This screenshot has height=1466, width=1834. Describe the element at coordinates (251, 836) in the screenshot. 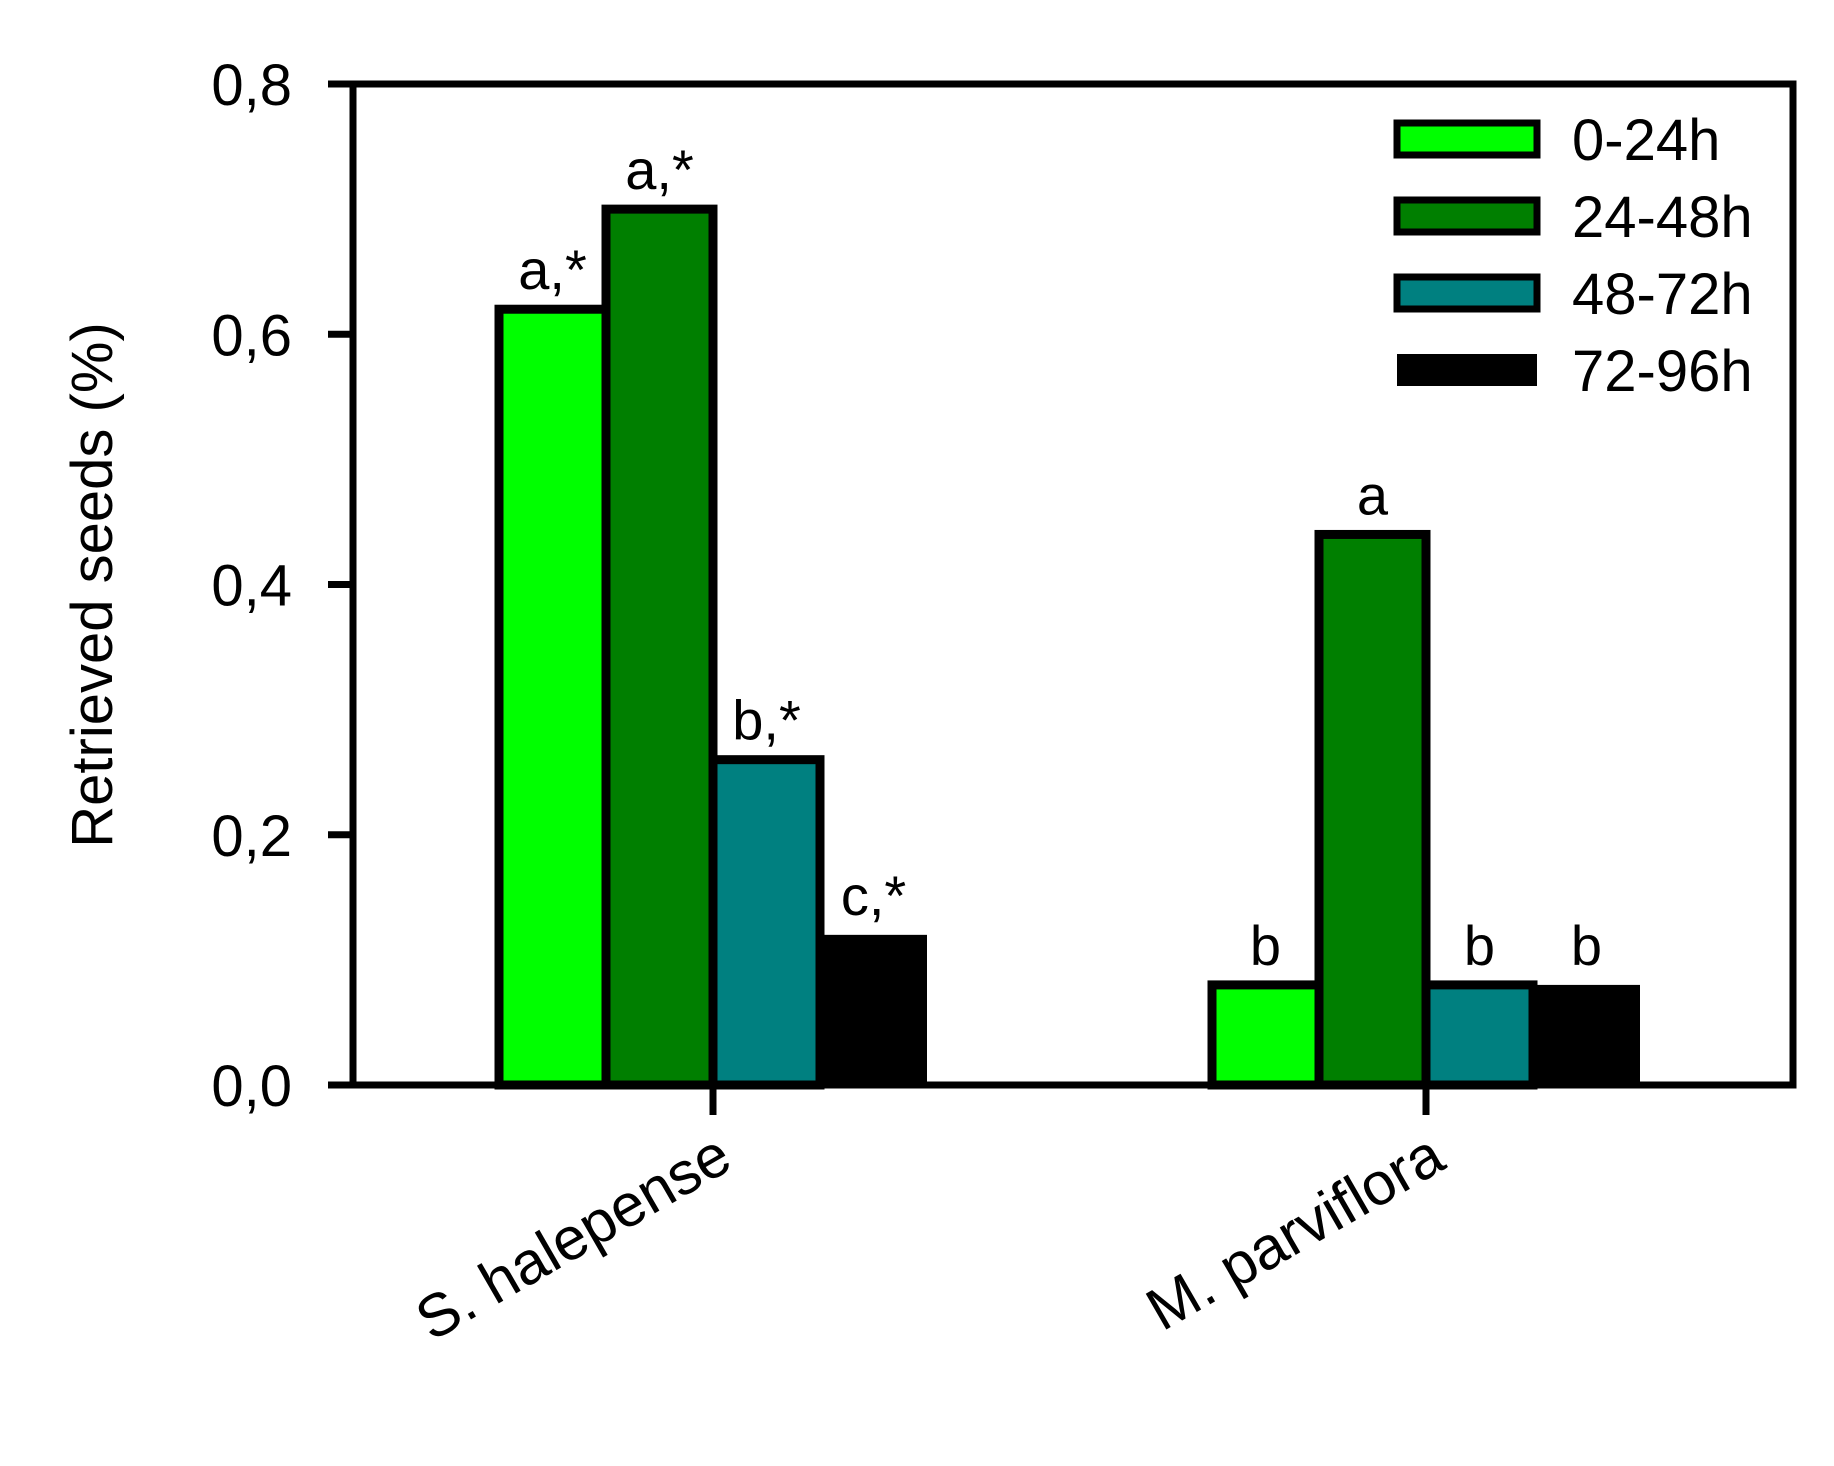

I see `y-tick-label: 0,2` at that location.